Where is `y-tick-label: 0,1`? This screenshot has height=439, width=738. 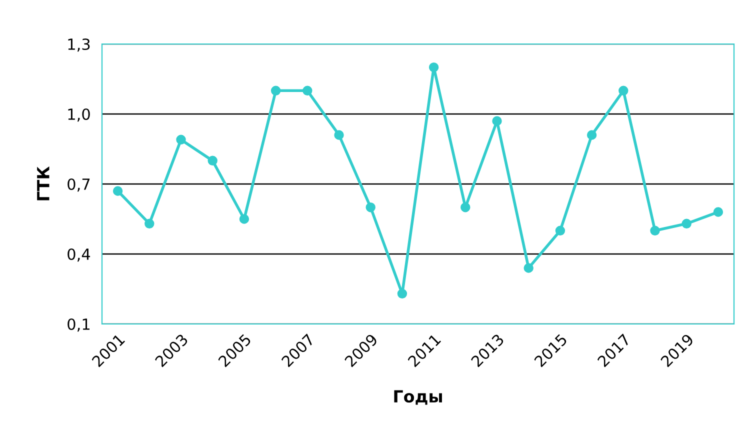 y-tick-label: 0,1 is located at coordinates (79, 325).